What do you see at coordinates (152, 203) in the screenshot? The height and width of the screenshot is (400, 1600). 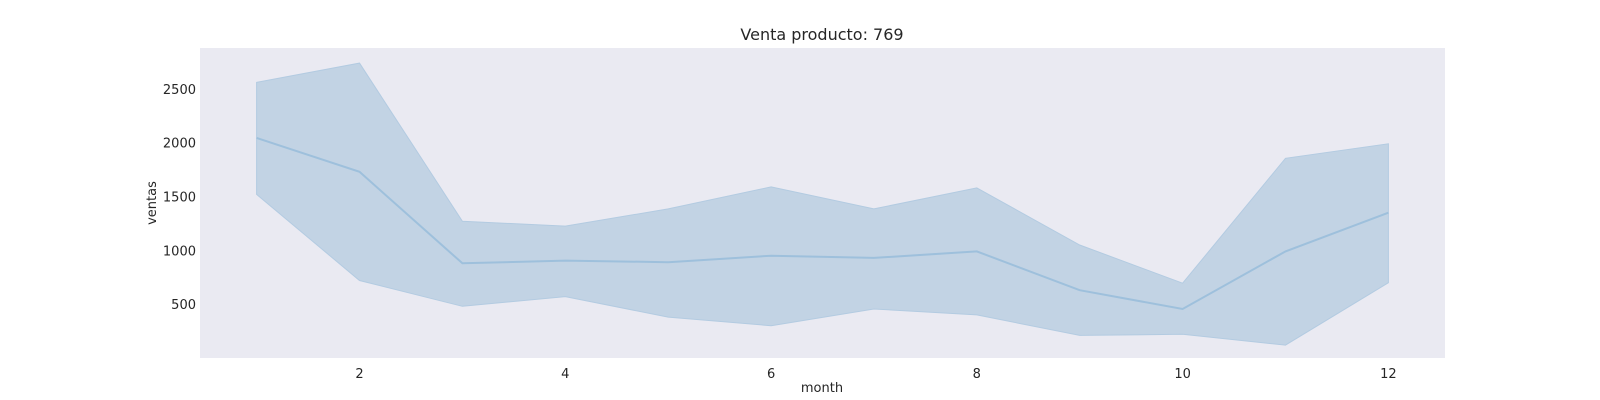 I see `y-axis-label: ventas` at bounding box center [152, 203].